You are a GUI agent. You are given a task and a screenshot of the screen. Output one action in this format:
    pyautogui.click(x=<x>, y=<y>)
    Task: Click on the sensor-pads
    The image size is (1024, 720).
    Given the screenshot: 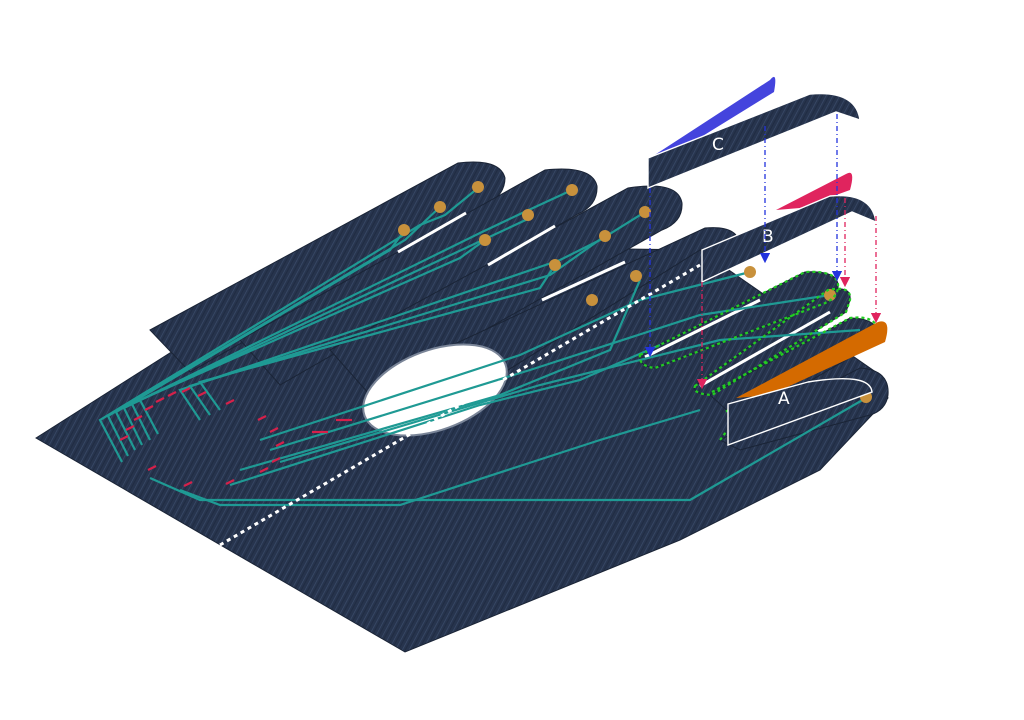 What is the action you would take?
    pyautogui.click(x=635, y=292)
    